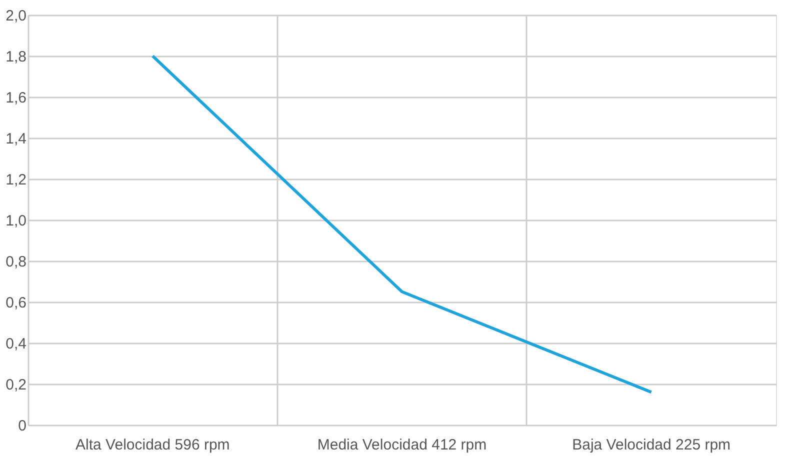  What do you see at coordinates (16, 98) in the screenshot?
I see `y-tick-label: 1,6` at bounding box center [16, 98].